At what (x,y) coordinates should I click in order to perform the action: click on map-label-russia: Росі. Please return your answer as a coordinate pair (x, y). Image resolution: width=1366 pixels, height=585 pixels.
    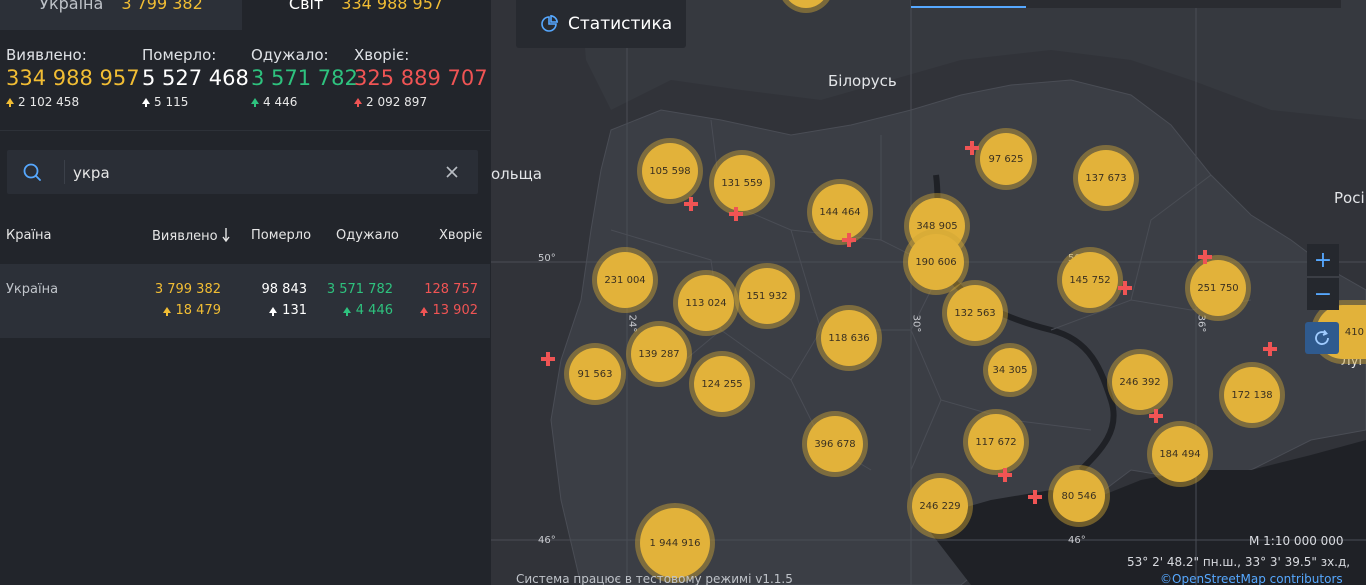
    Looking at the image, I should click on (1349, 198).